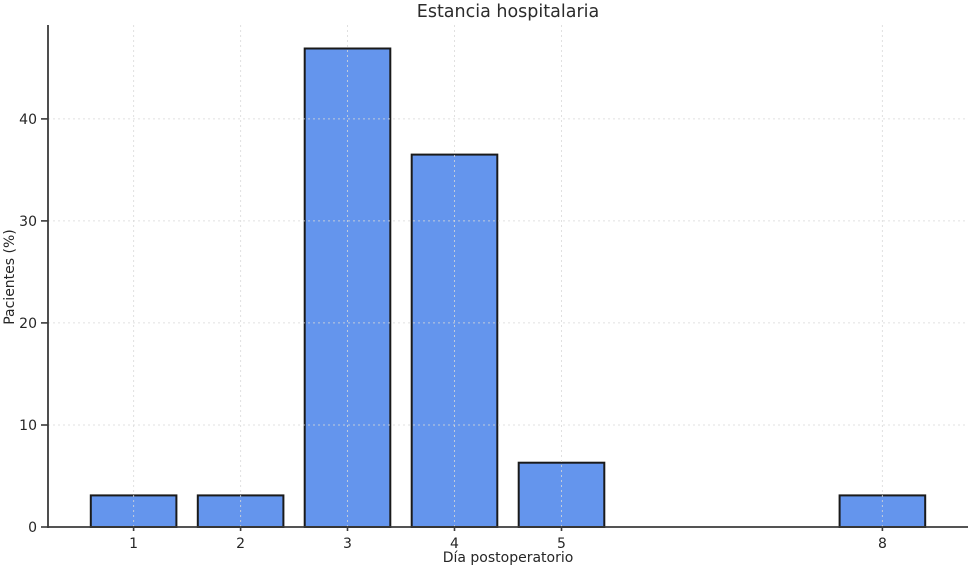  I want to click on y-tick-label-20: 20, so click(28, 324).